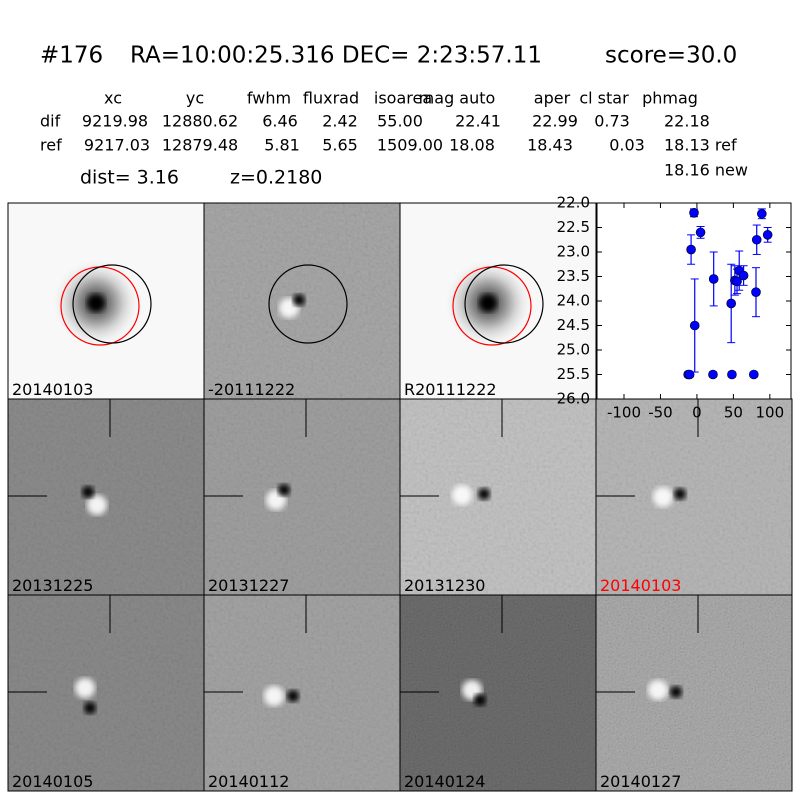 The image size is (800, 800). What do you see at coordinates (670, 98) in the screenshot?
I see `column-header: phmag` at bounding box center [670, 98].